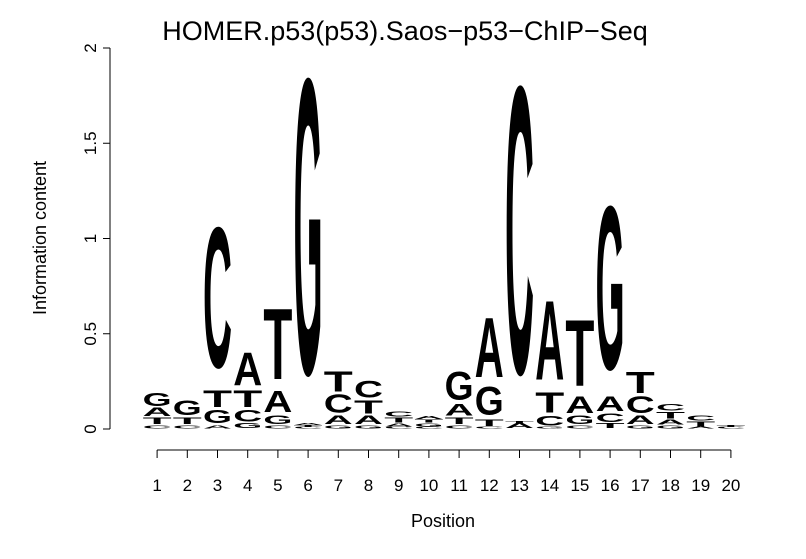 This screenshot has width=806, height=559. I want to click on logo-letter-A-pos-1: A, so click(157, 412).